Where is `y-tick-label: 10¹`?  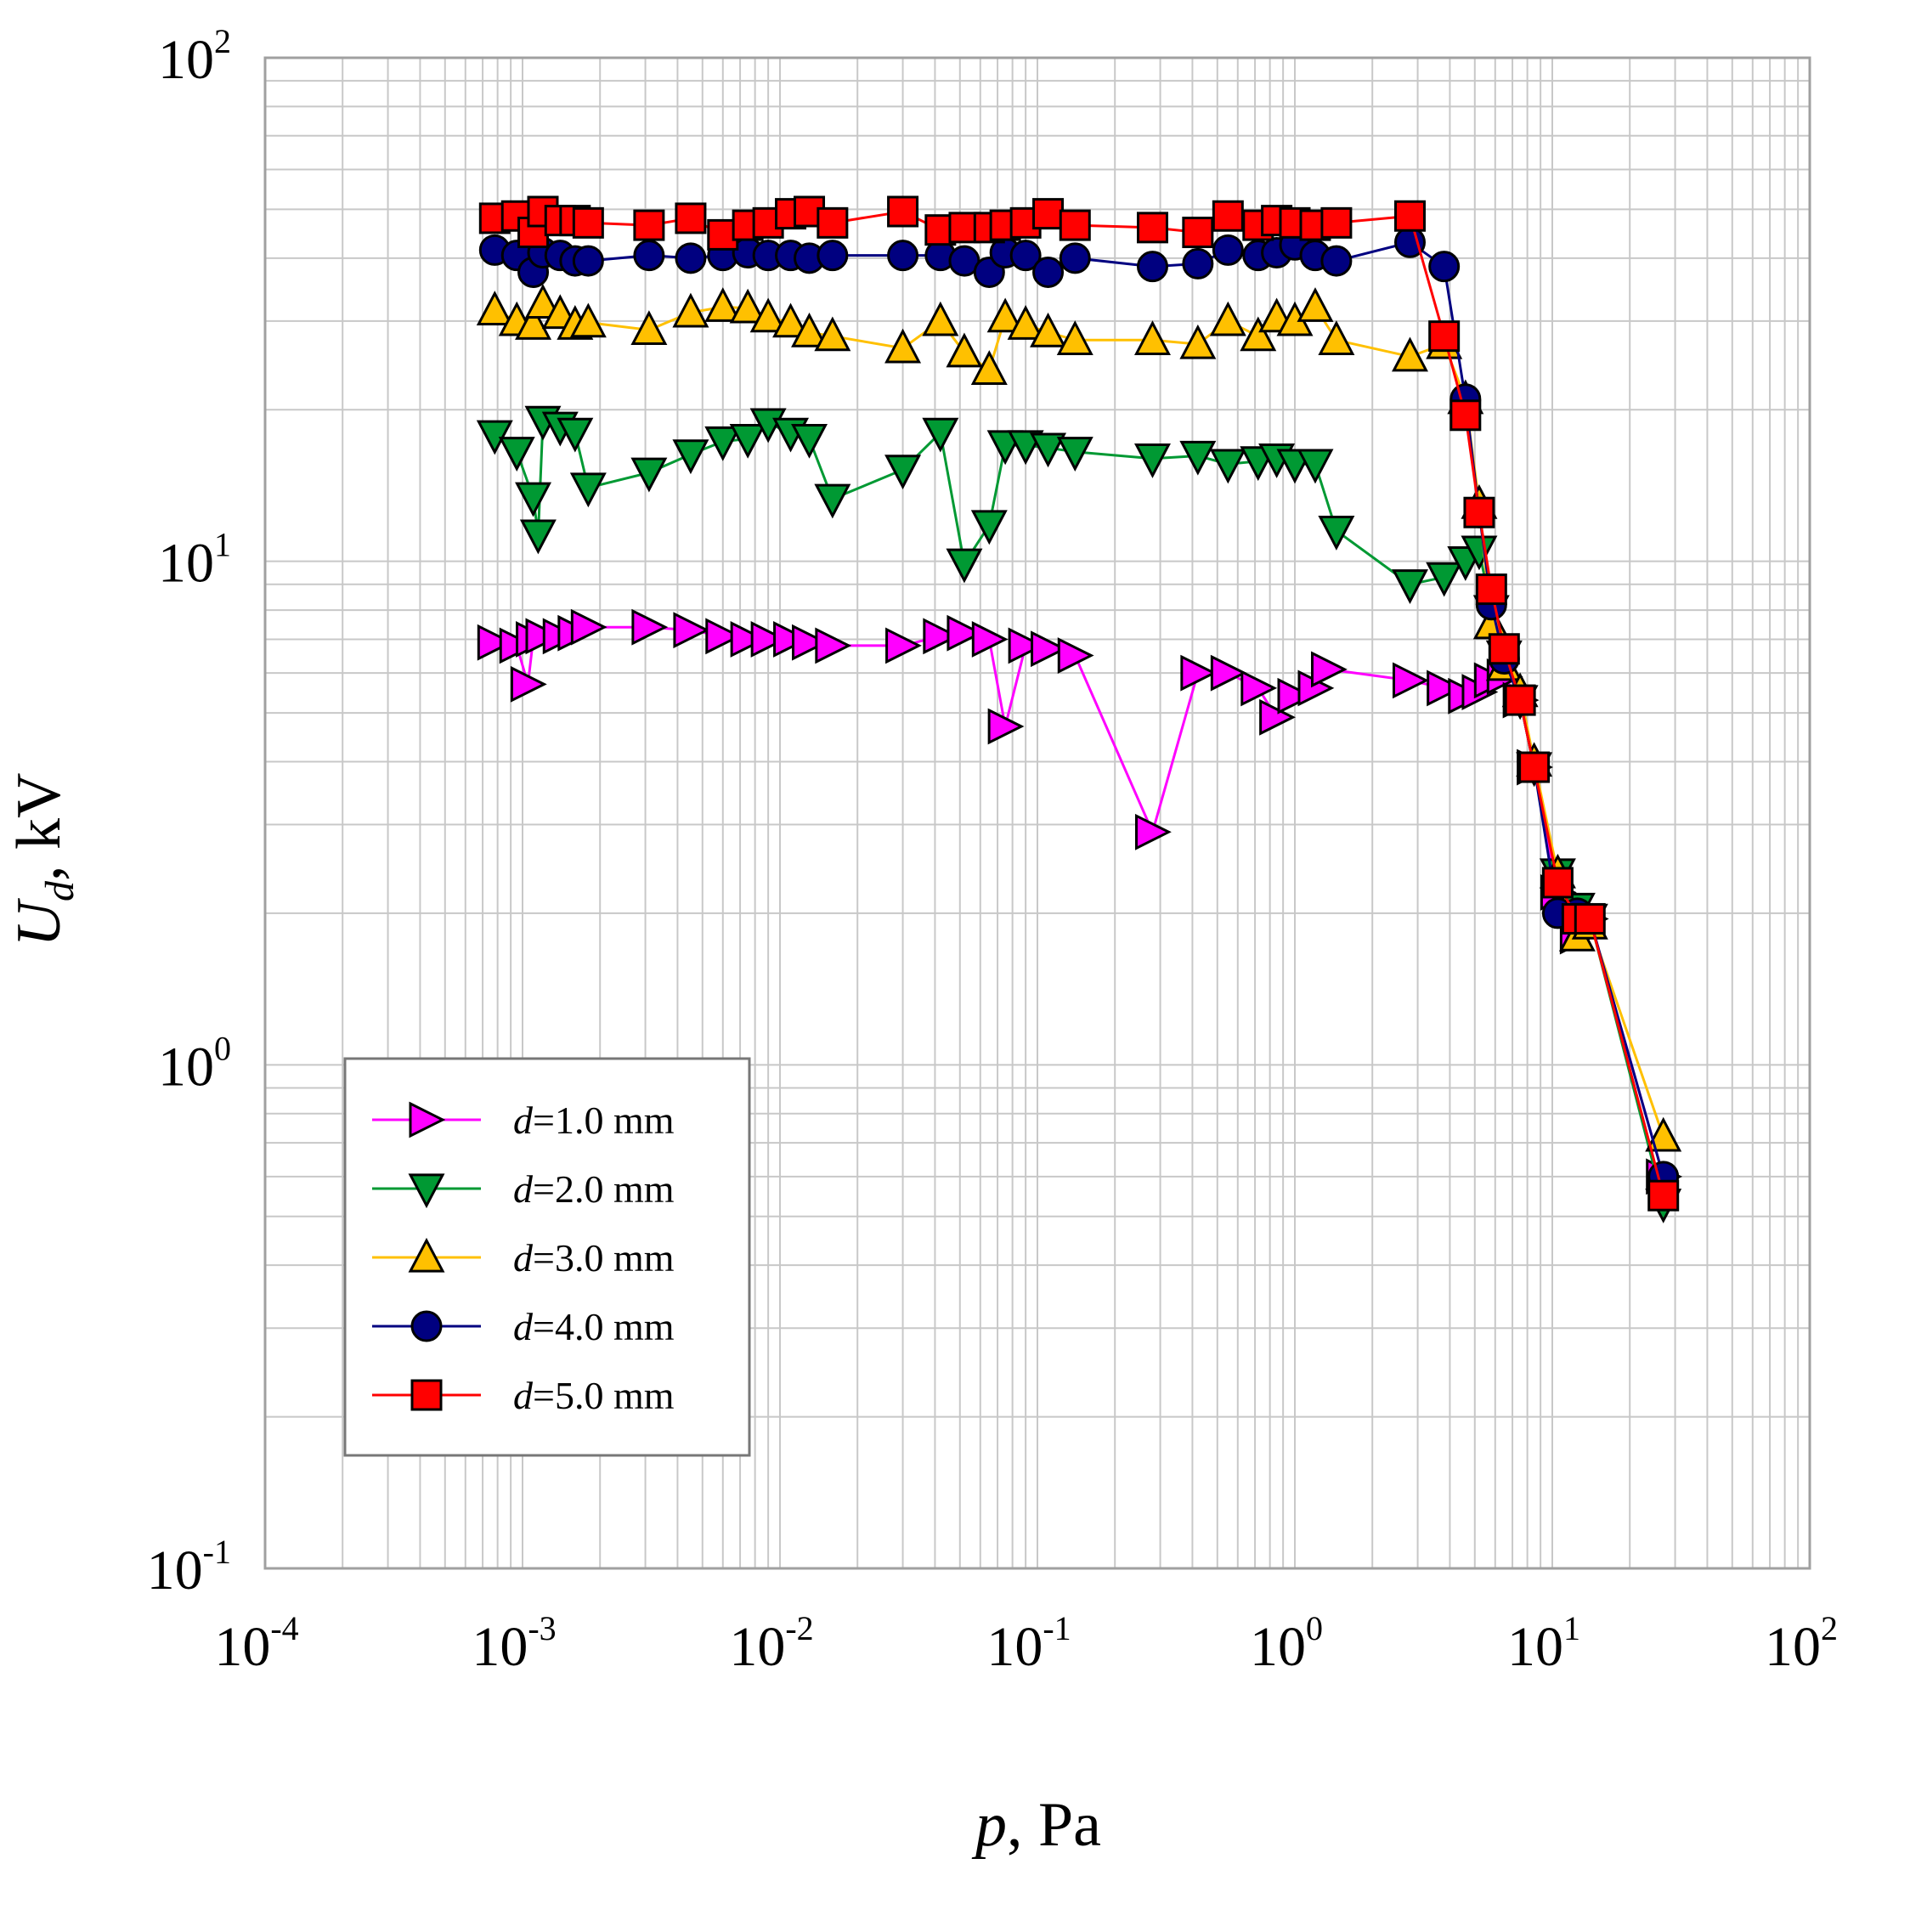
y-tick-label: 10¹ is located at coordinates (194, 560).